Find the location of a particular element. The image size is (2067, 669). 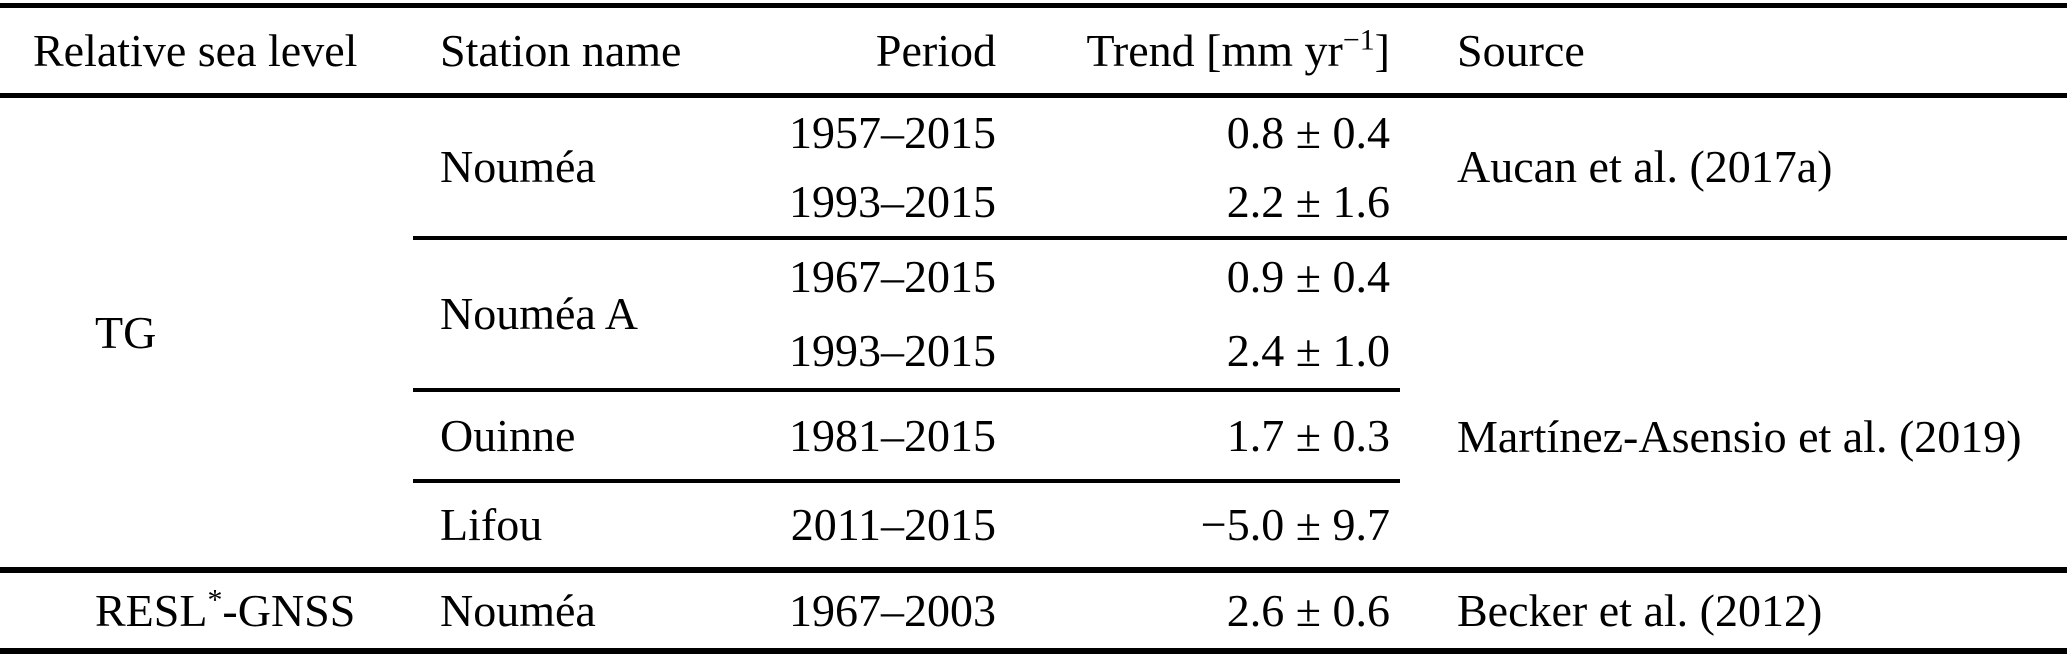

table-row: Ouinne 1981–2015 1.7 ± 0.3 is located at coordinates (1033, 436).